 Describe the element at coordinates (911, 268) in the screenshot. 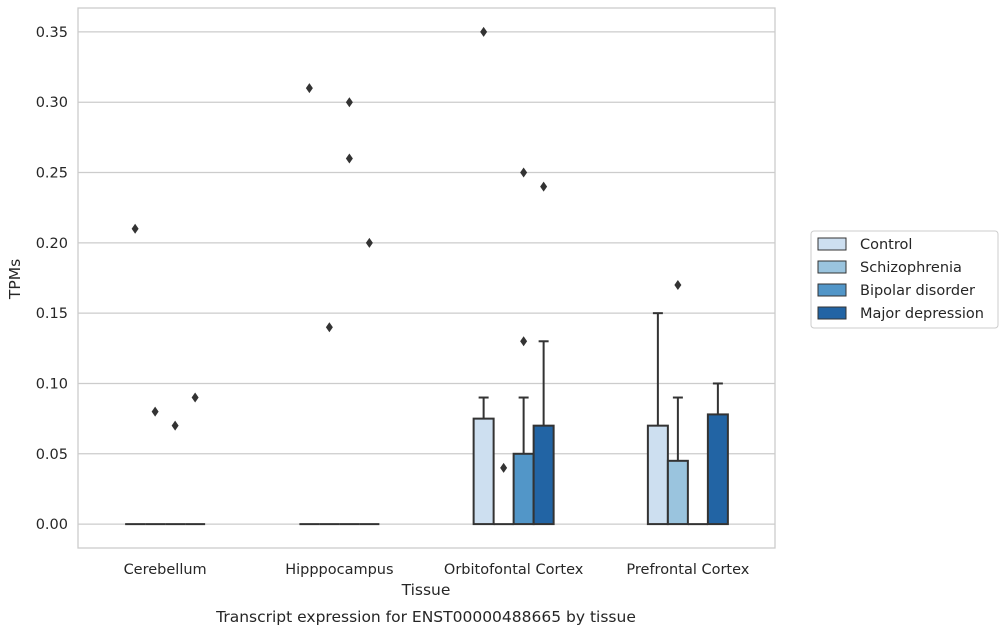

I see `legend-label: Schizophrenia` at that location.